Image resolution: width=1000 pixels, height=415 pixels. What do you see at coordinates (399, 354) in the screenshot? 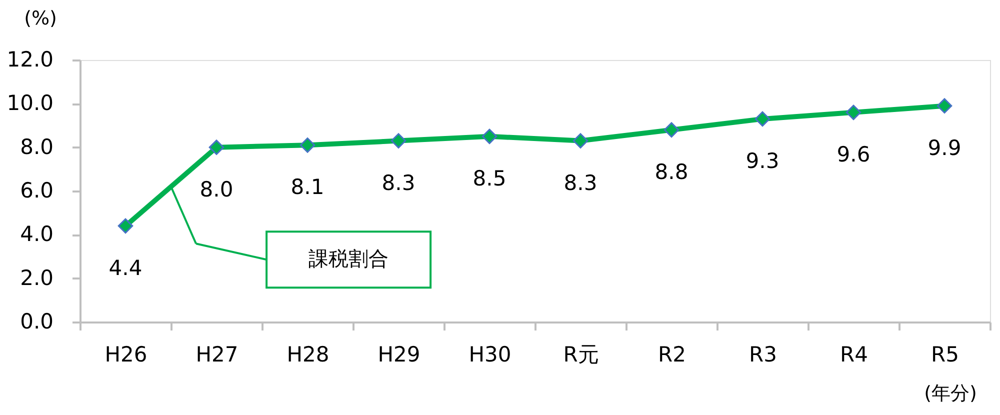
I see `x-tick-label: H29` at bounding box center [399, 354].